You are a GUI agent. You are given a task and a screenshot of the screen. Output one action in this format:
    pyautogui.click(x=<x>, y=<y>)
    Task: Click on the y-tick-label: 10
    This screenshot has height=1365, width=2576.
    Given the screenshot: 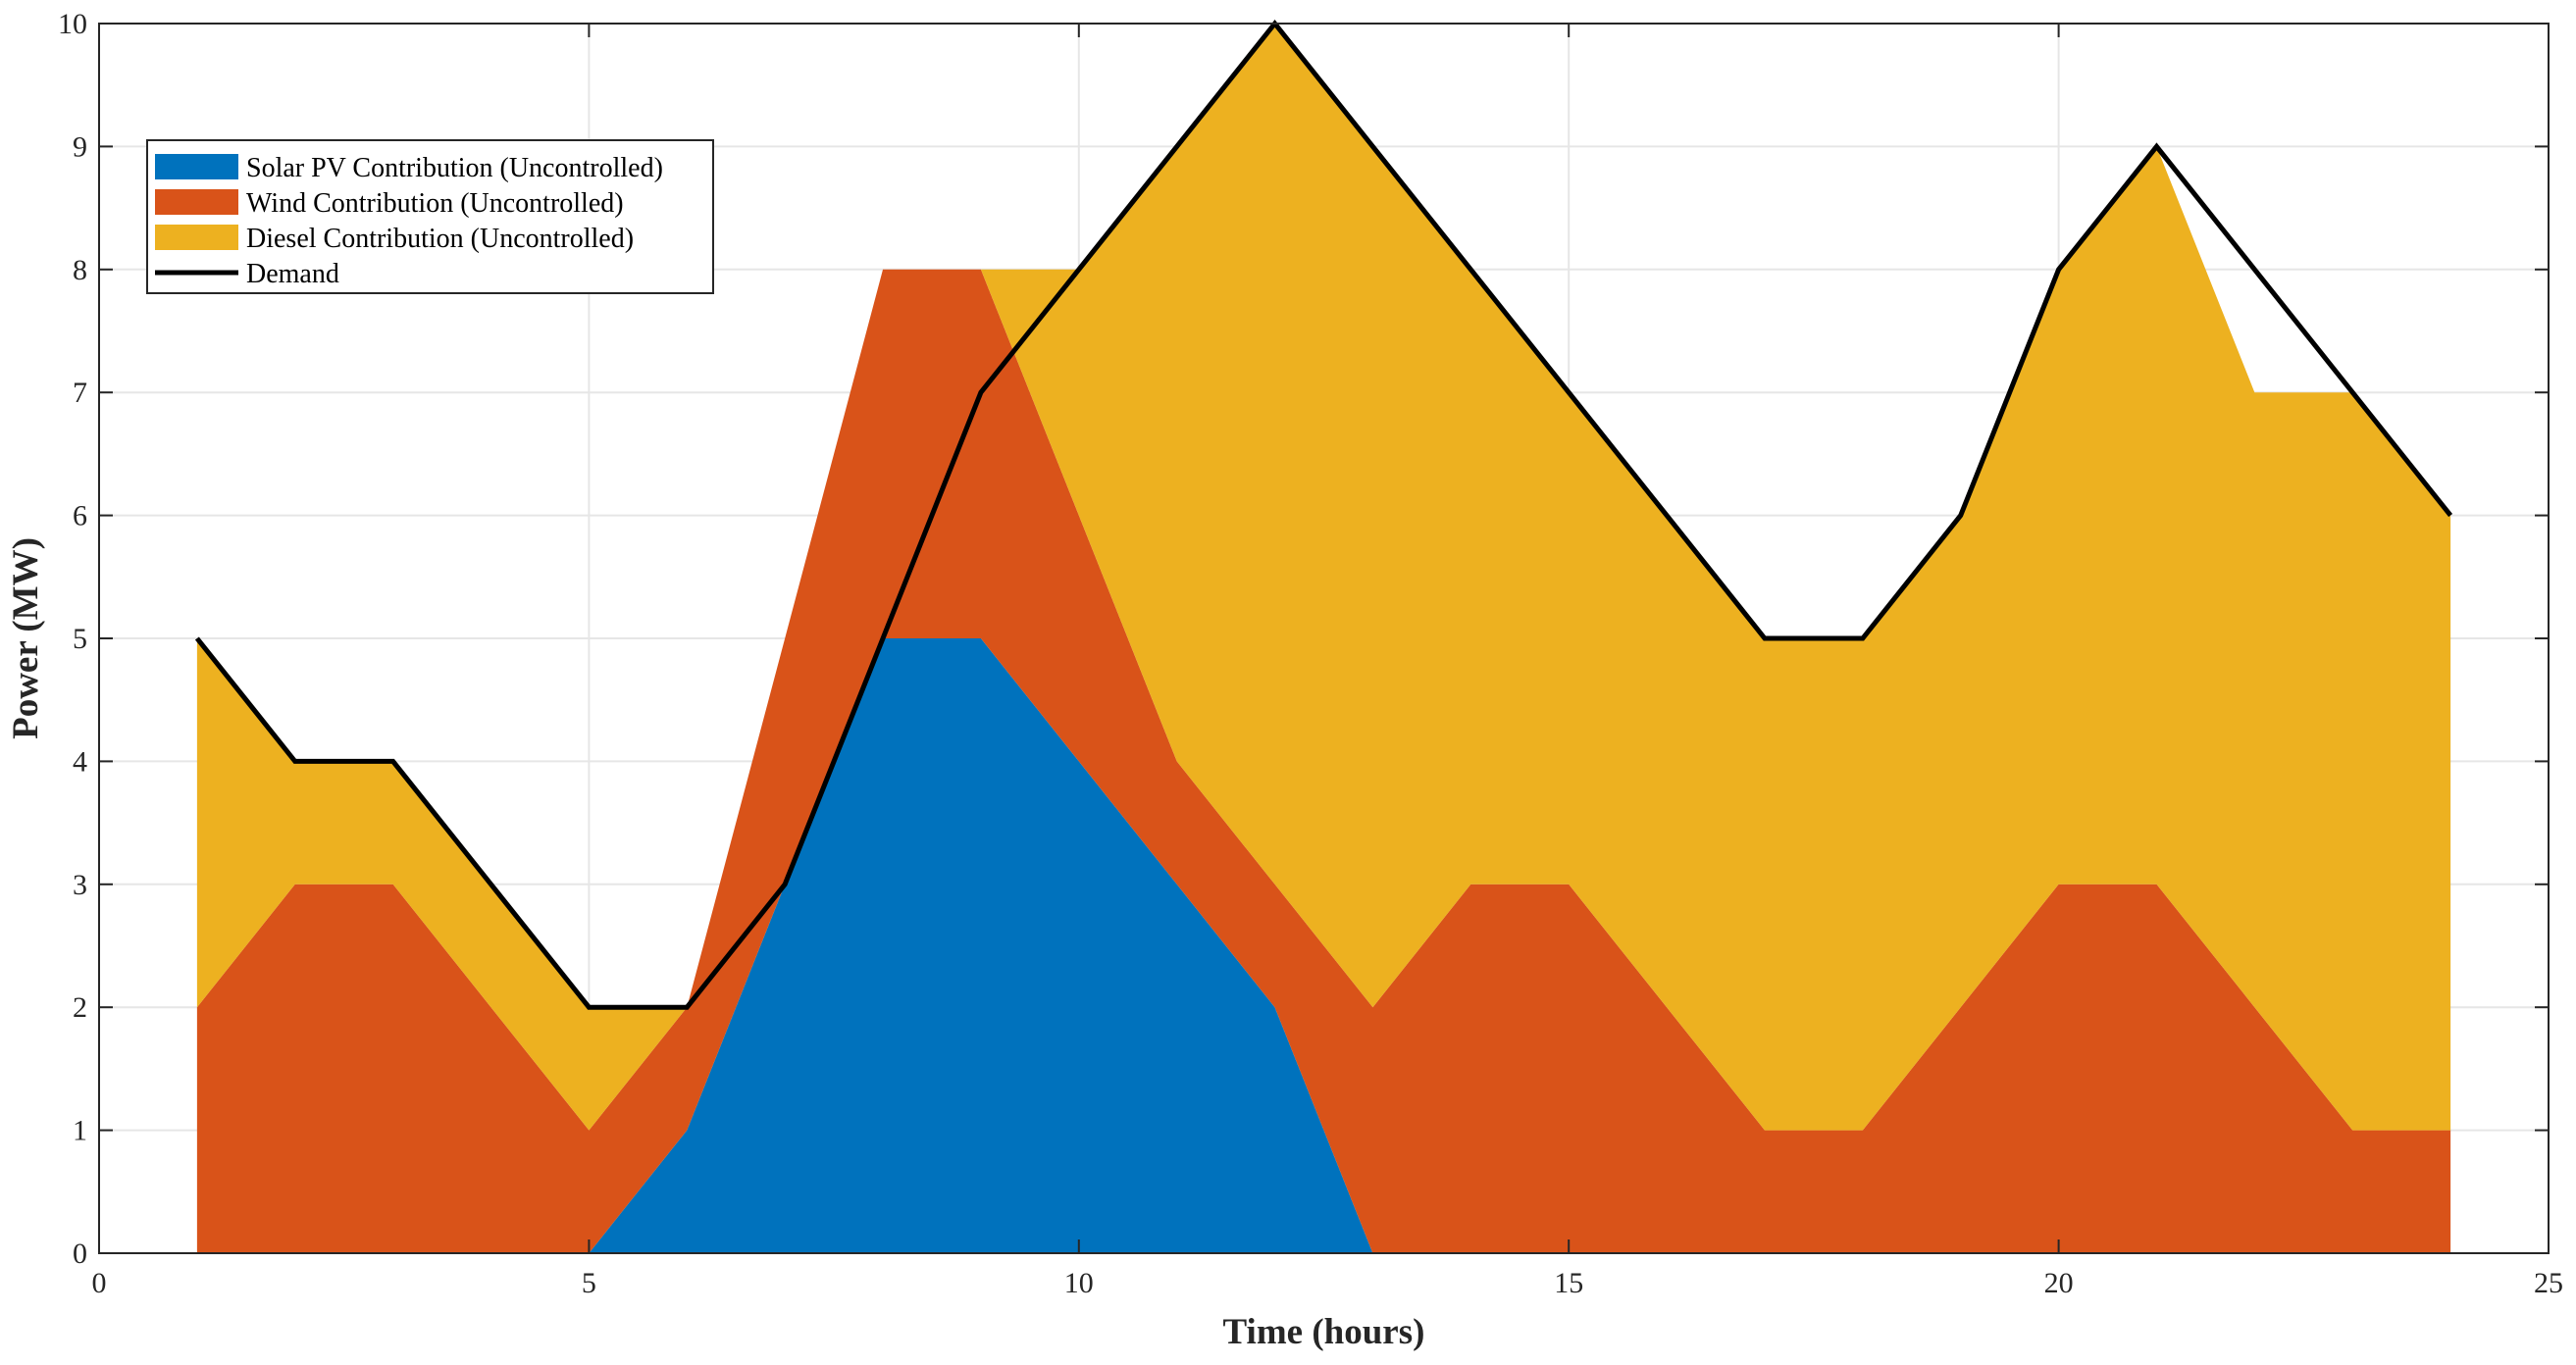 What is the action you would take?
    pyautogui.click(x=72, y=24)
    